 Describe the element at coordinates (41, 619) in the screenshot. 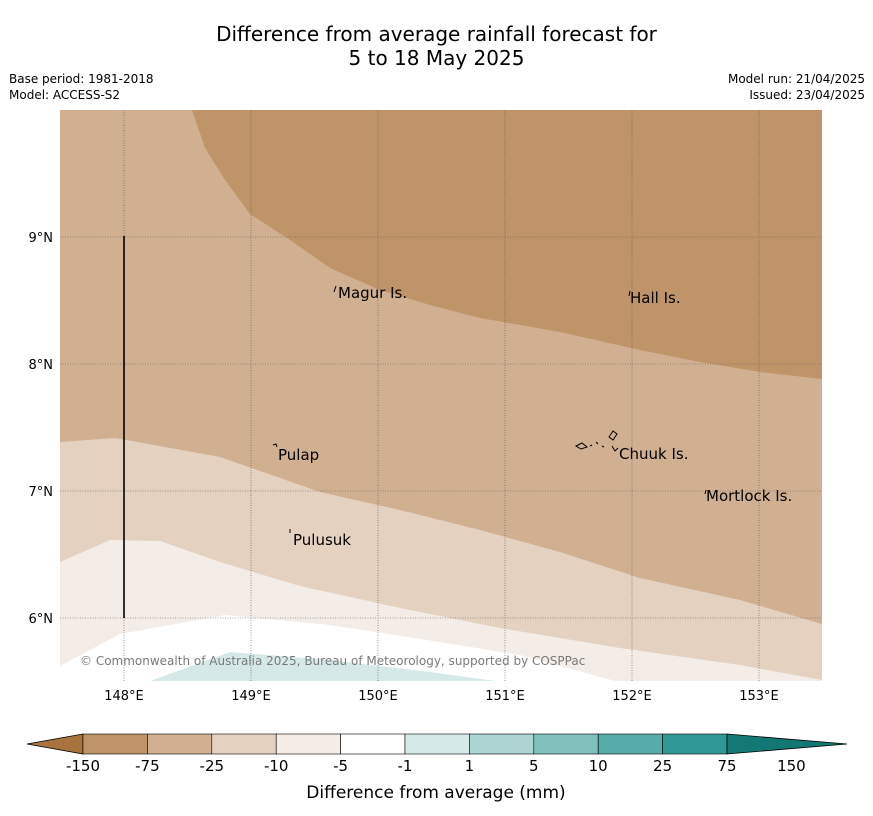

I see `lat-label-6n: 6°N` at that location.